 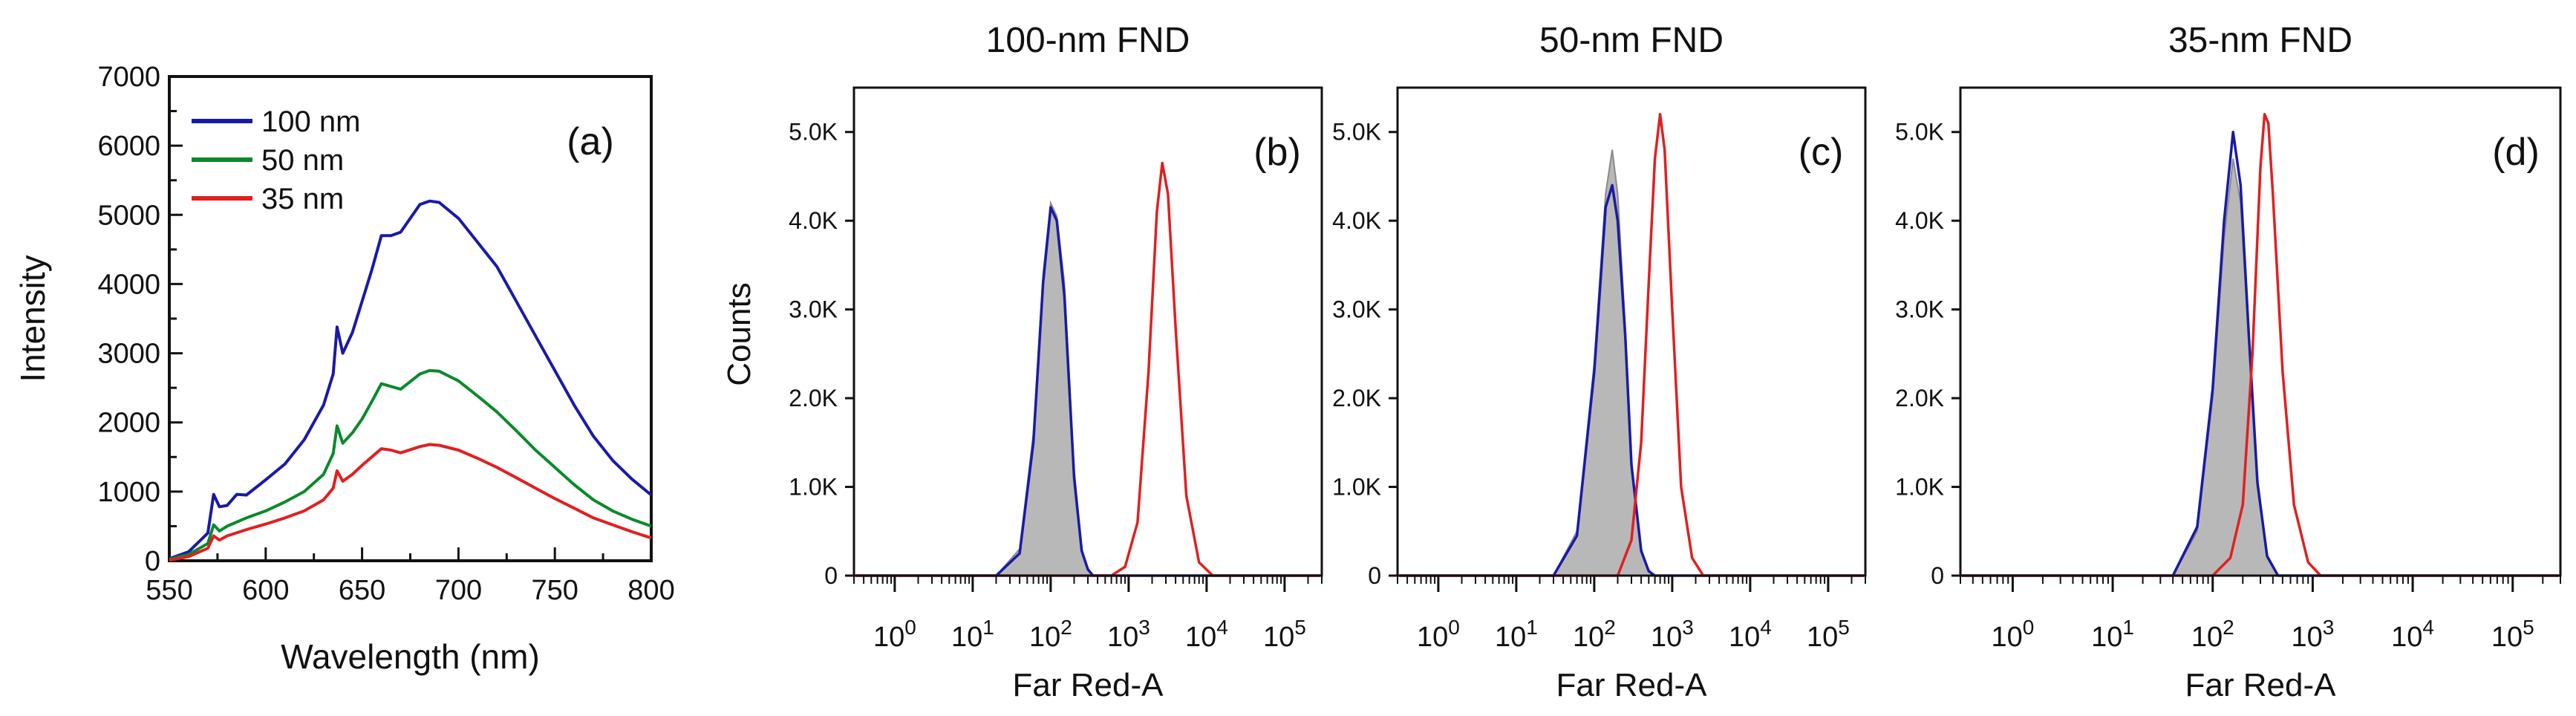 What do you see at coordinates (128, 492) in the screenshot?
I see `y-tick-label: 1000` at bounding box center [128, 492].